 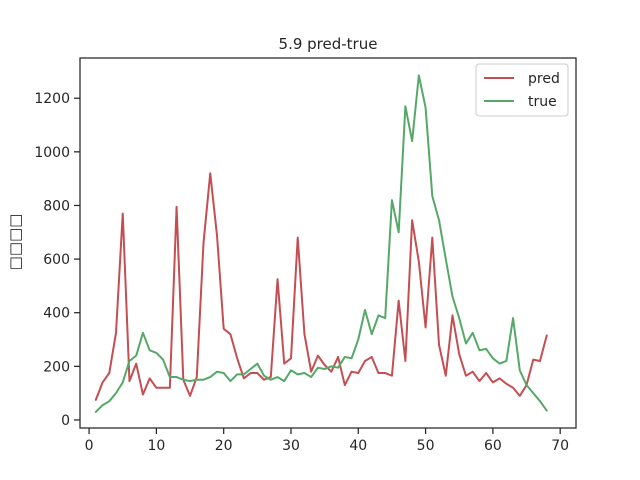 What do you see at coordinates (328, 44) in the screenshot?
I see `chart-title: 5.9 pred-true` at bounding box center [328, 44].